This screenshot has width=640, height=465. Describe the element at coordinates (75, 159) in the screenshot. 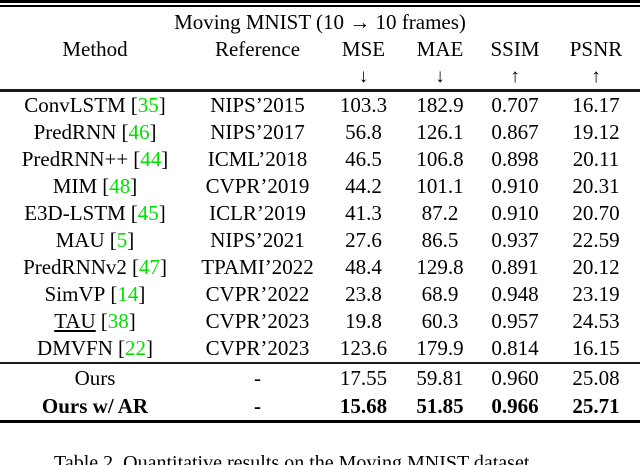

I see `method-name: PredRNN++` at that location.